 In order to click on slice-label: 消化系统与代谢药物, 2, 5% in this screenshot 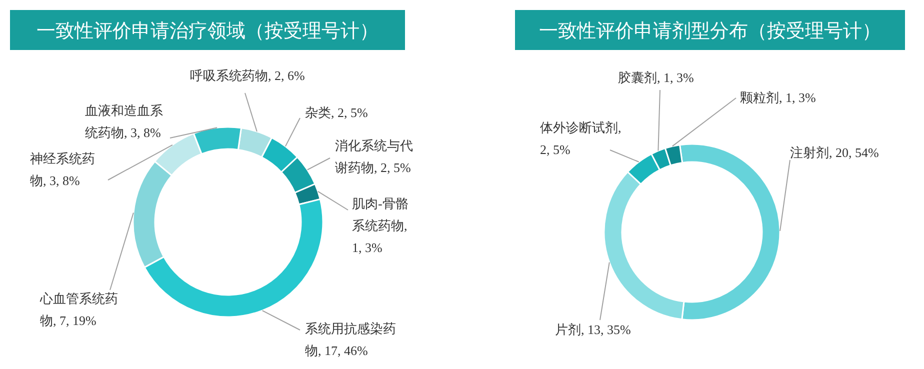, I will do `click(374, 156)`.